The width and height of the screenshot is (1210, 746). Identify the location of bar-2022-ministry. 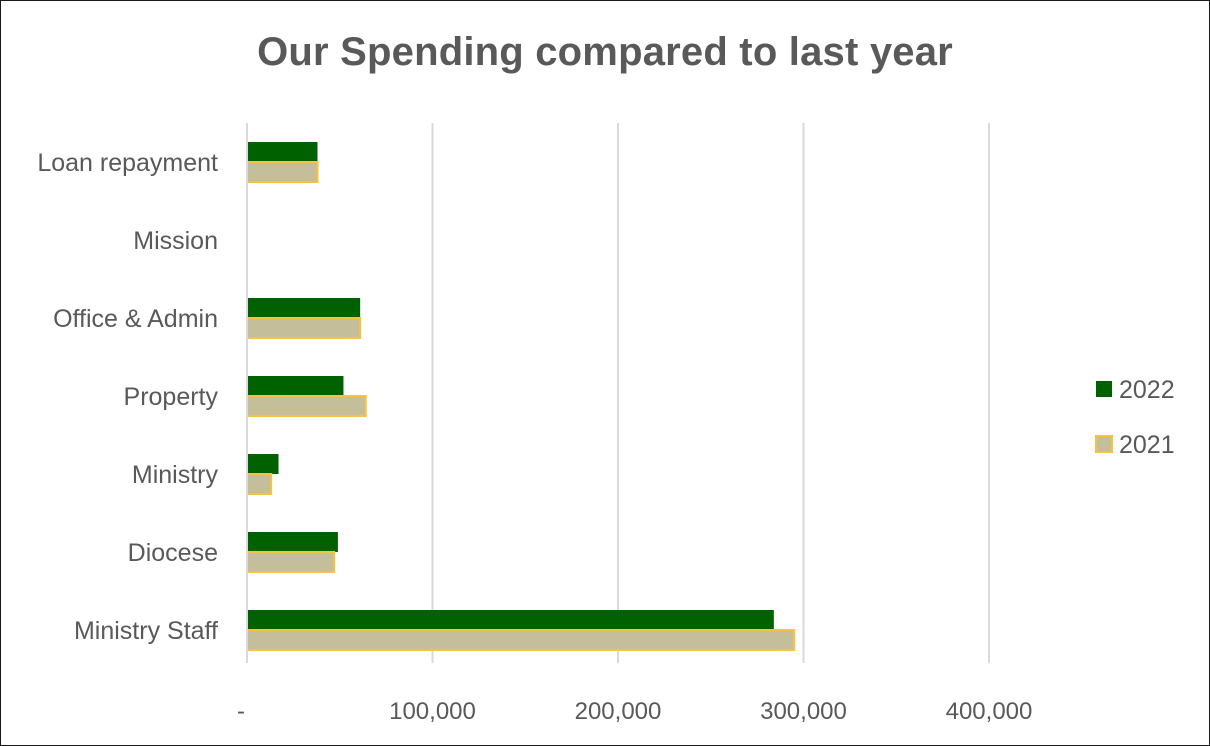
(263, 464).